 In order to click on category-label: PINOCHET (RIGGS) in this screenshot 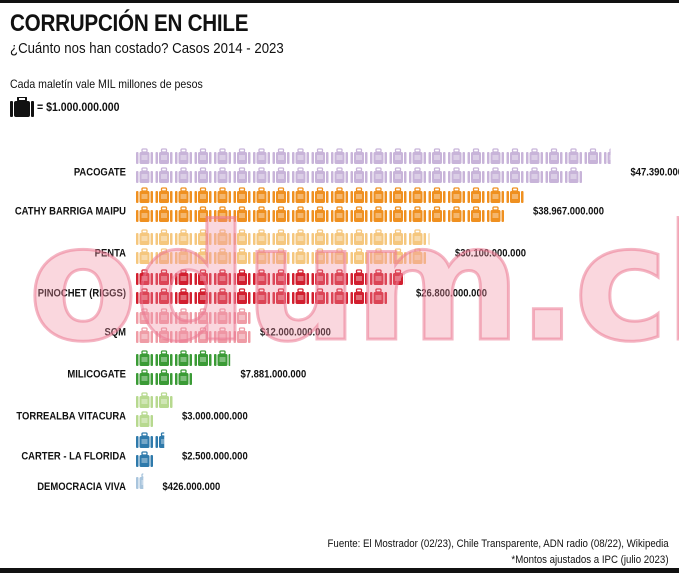, I will do `click(82, 294)`.